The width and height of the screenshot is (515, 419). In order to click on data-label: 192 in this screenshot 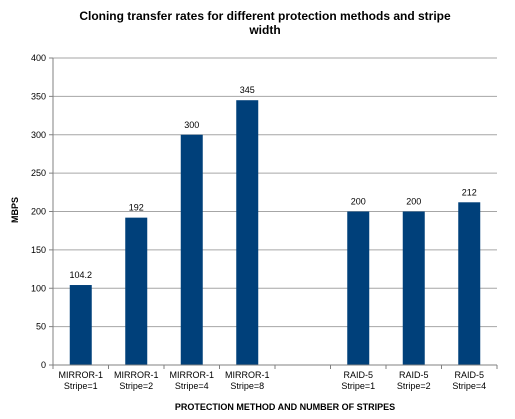, I will do `click(136, 208)`.